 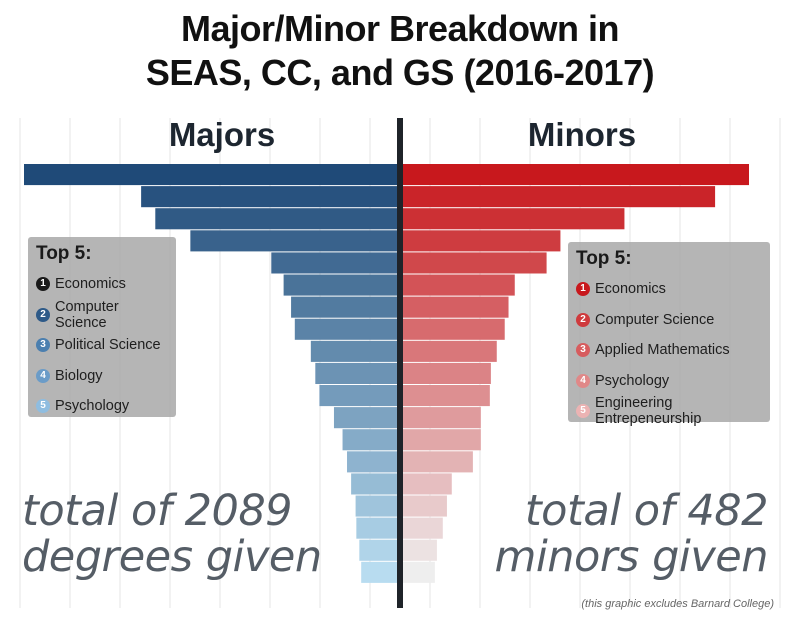 I want to click on minors-top5-label: Psychology, so click(x=632, y=380).